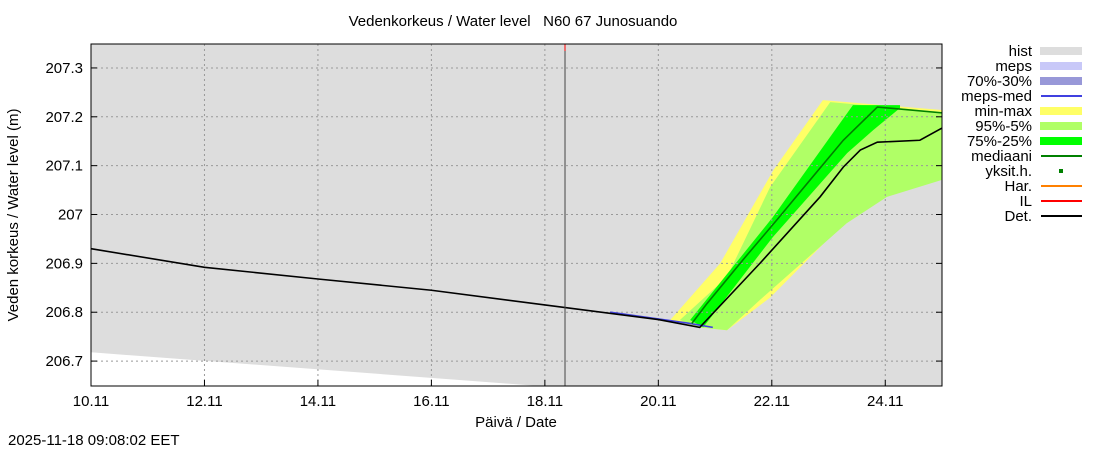 Image resolution: width=1100 pixels, height=450 pixels. Describe the element at coordinates (999, 81) in the screenshot. I see `legend-label: 70%-30%` at that location.